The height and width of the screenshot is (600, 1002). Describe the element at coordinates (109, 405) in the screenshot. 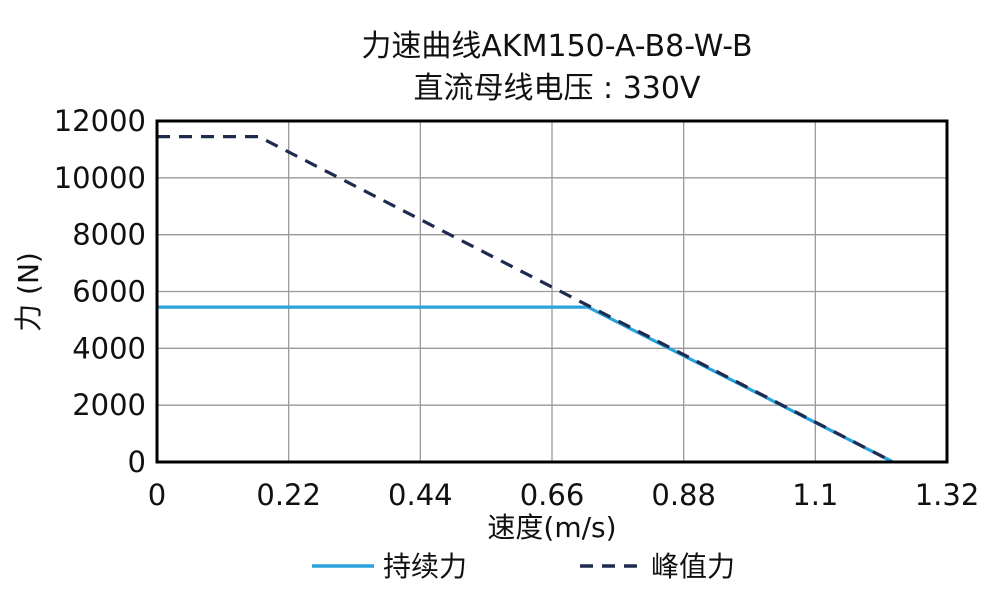

I see `y-tick-label: 2000` at that location.